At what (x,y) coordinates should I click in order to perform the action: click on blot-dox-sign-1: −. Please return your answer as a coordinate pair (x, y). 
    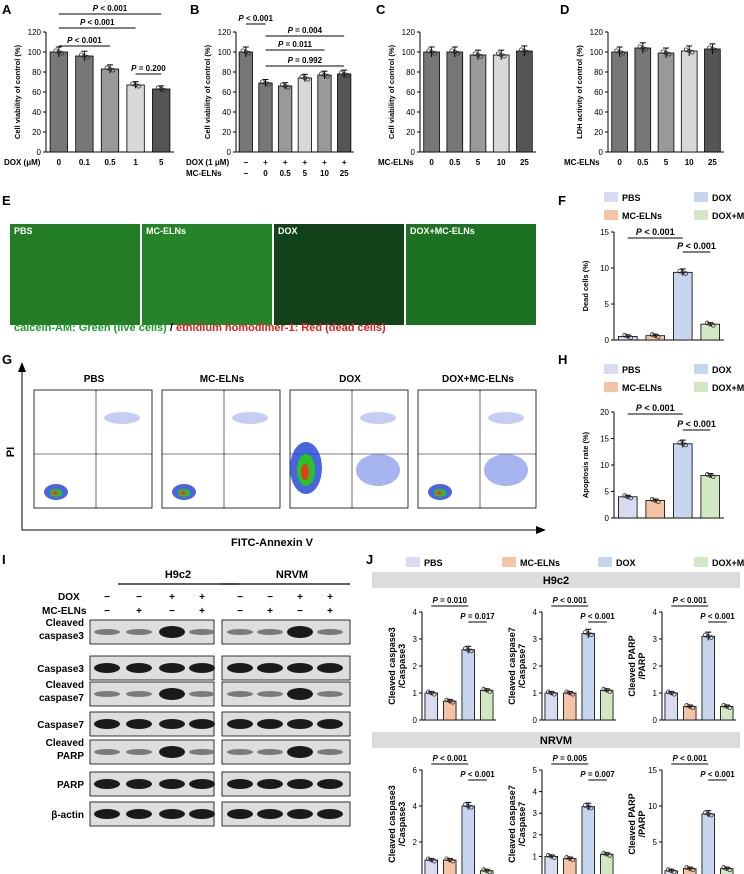
    Looking at the image, I should click on (139, 597).